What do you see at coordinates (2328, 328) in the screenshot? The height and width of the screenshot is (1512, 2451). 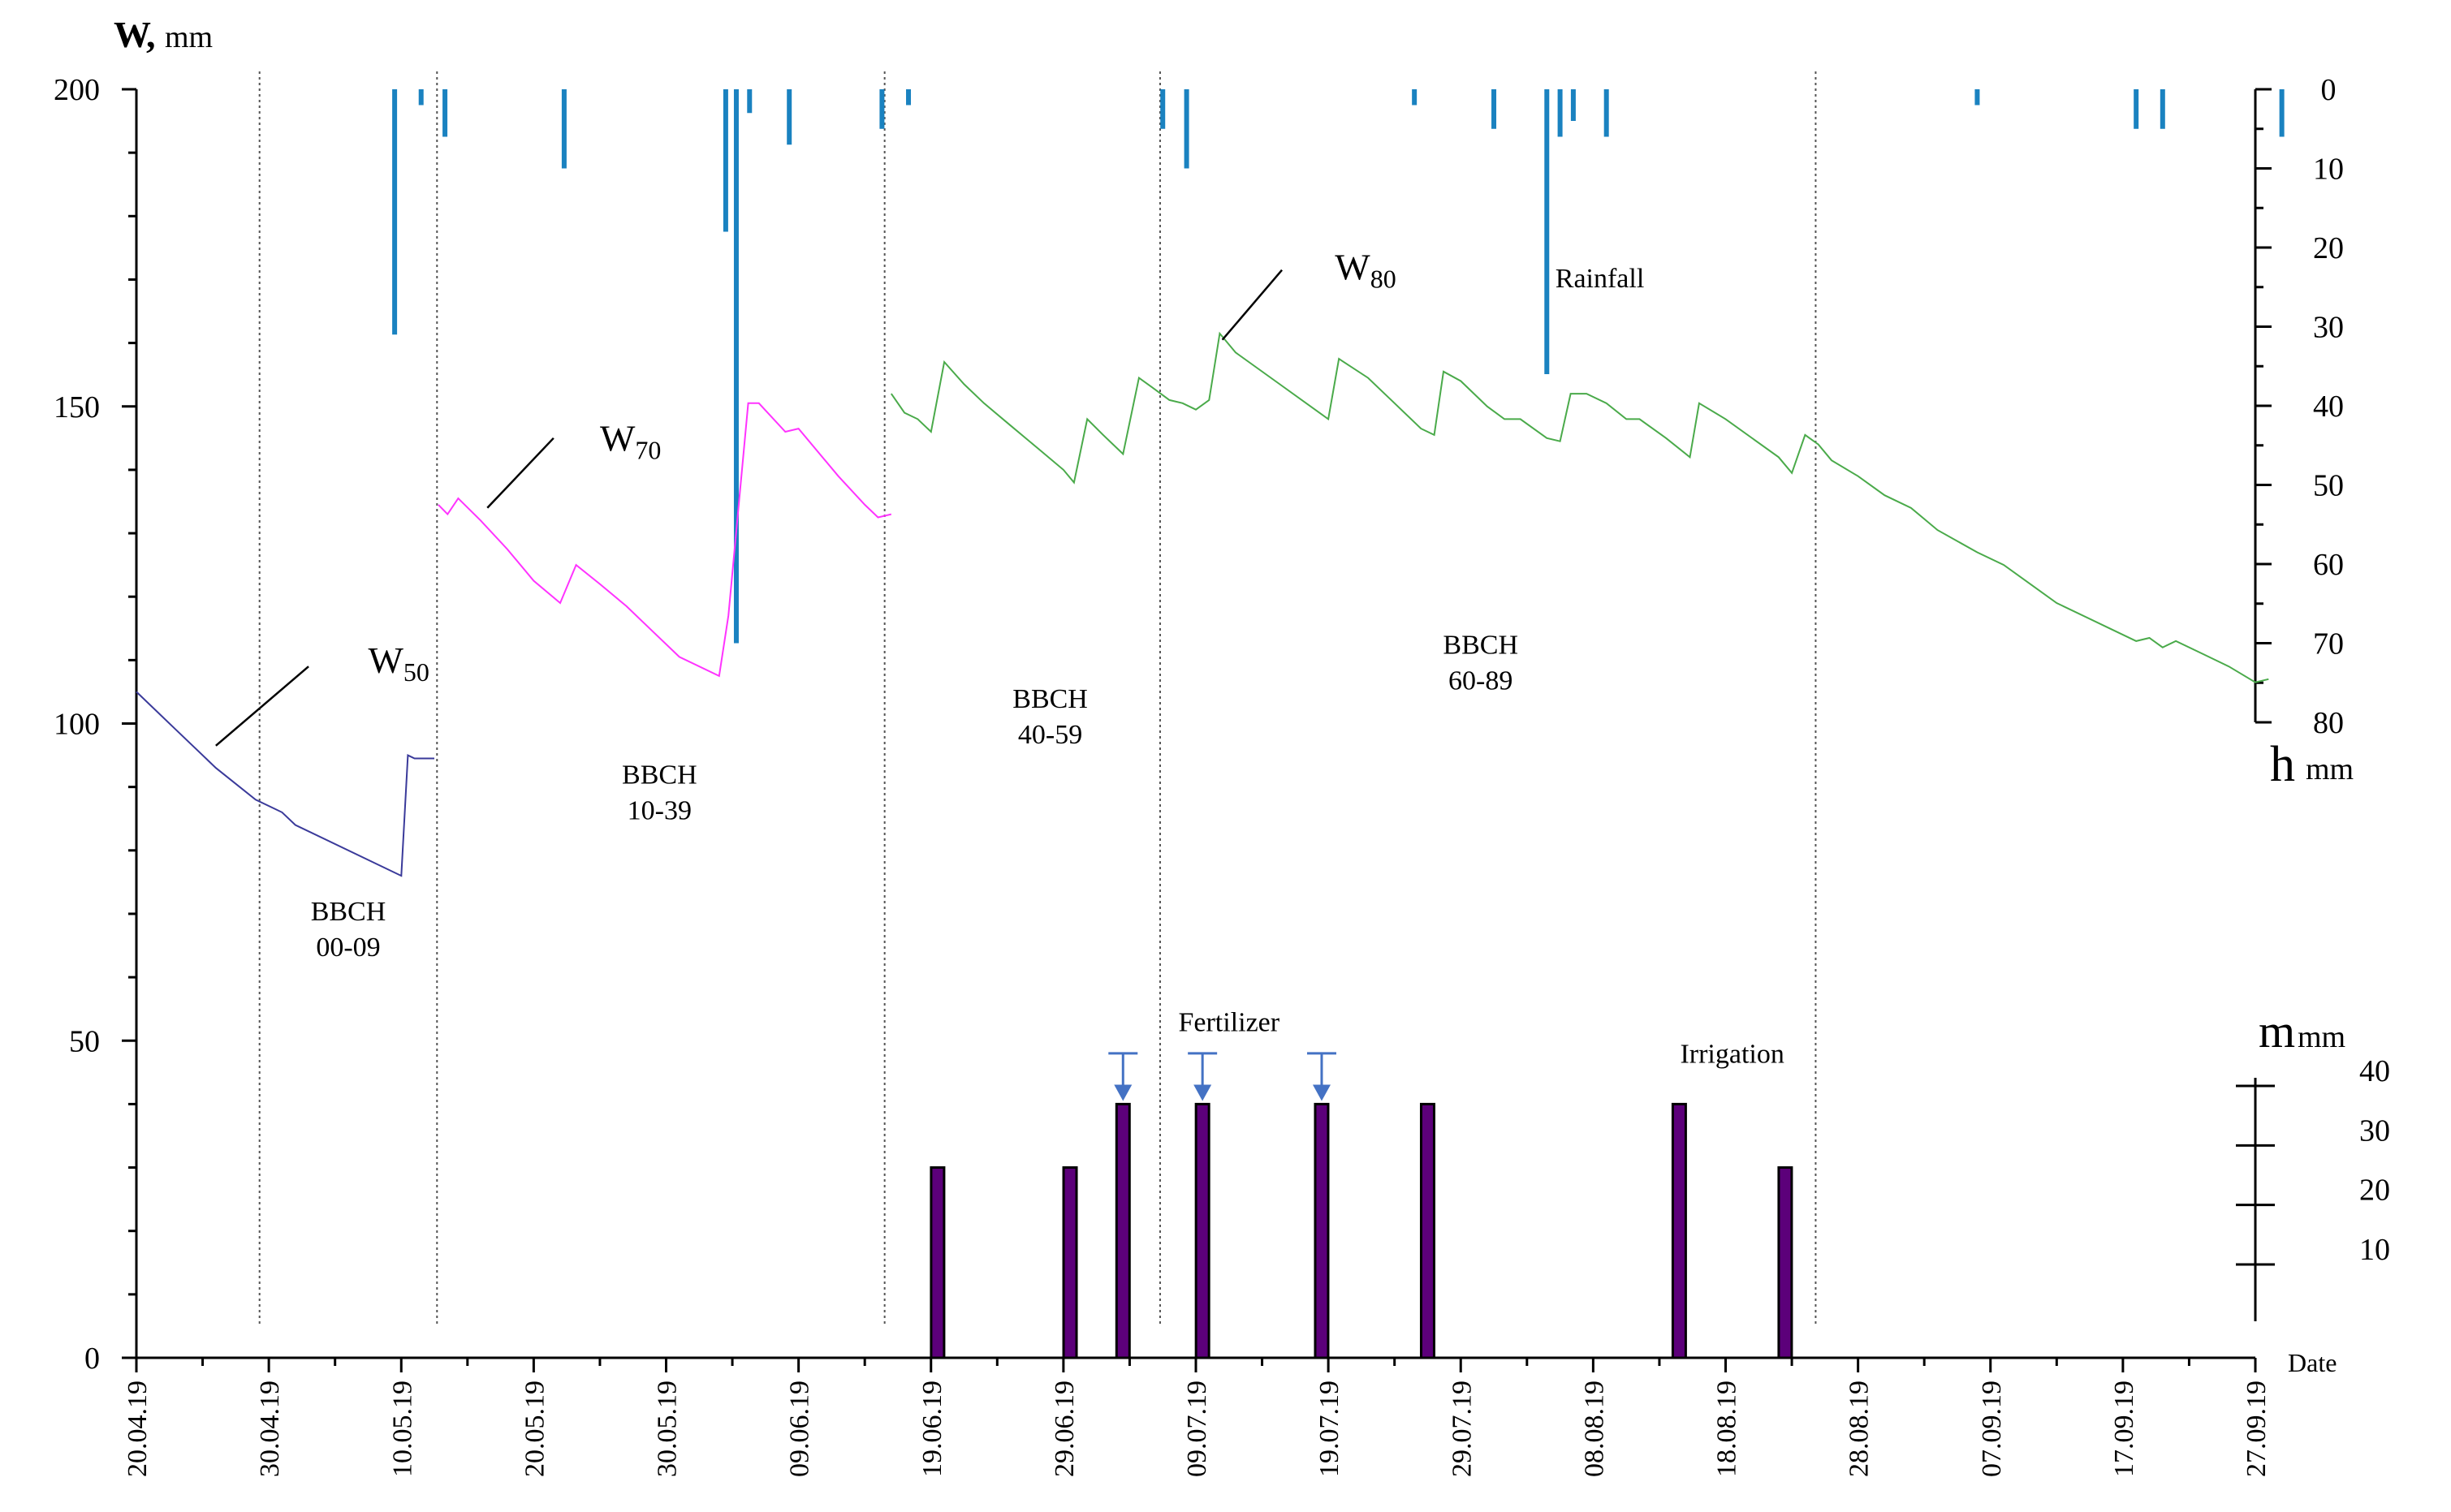 I see `rain-axis-tick-label: 30` at bounding box center [2328, 328].